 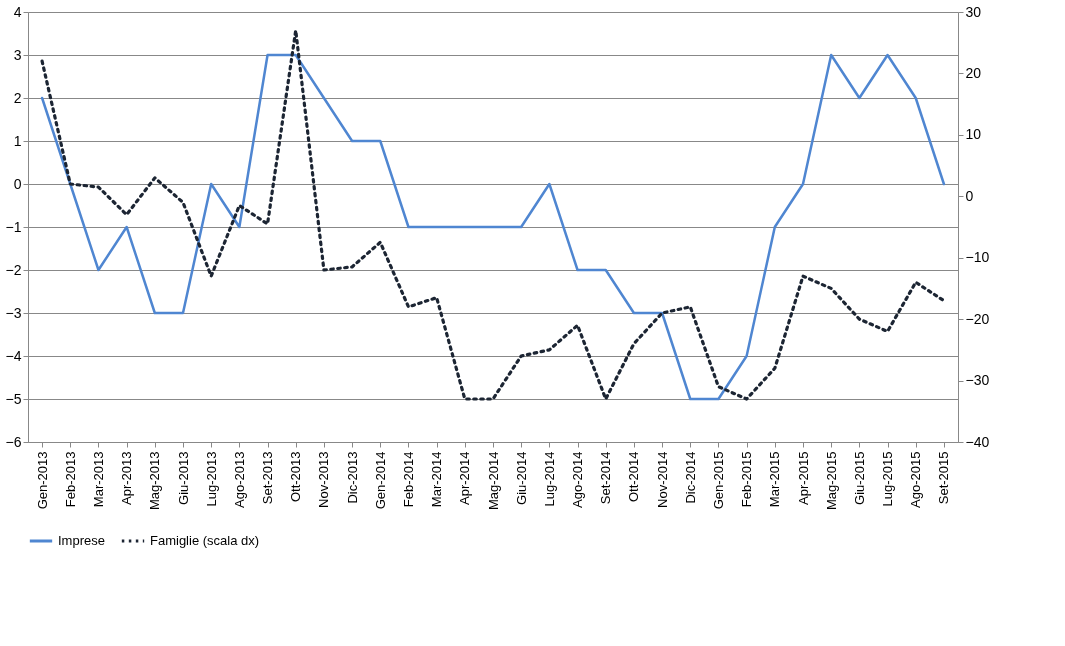 I want to click on x-tick-label: Mag-2015, so click(x=831, y=481).